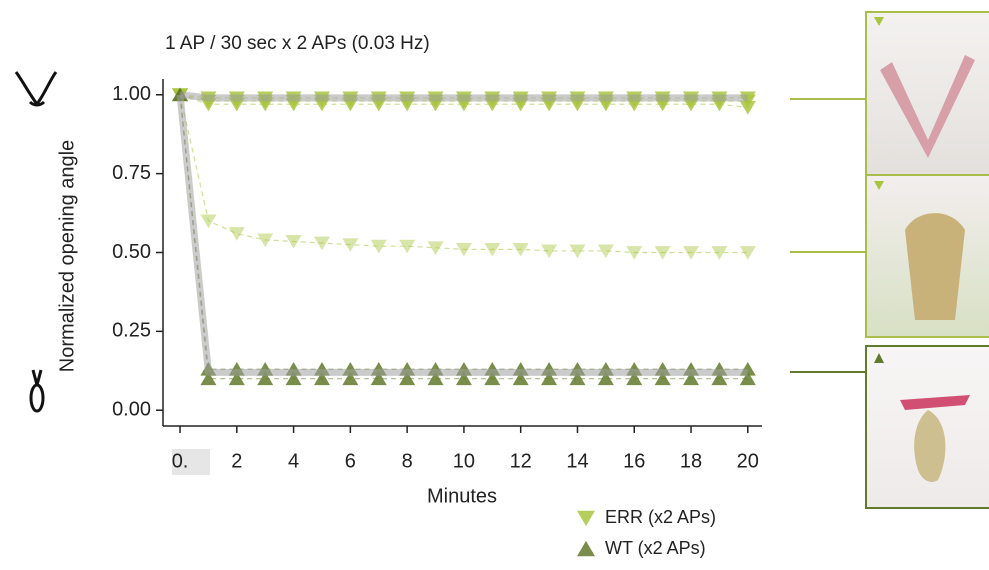 The width and height of the screenshot is (989, 570). I want to click on y-axis-label: Normalized opening angle, so click(67, 256).